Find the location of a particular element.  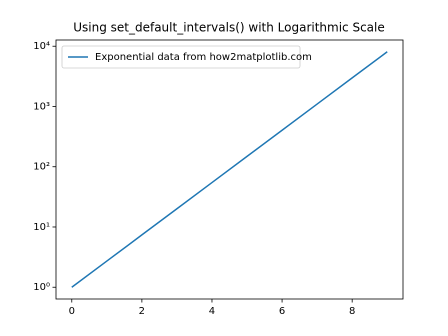

x-tick-label: 4 is located at coordinates (212, 311).